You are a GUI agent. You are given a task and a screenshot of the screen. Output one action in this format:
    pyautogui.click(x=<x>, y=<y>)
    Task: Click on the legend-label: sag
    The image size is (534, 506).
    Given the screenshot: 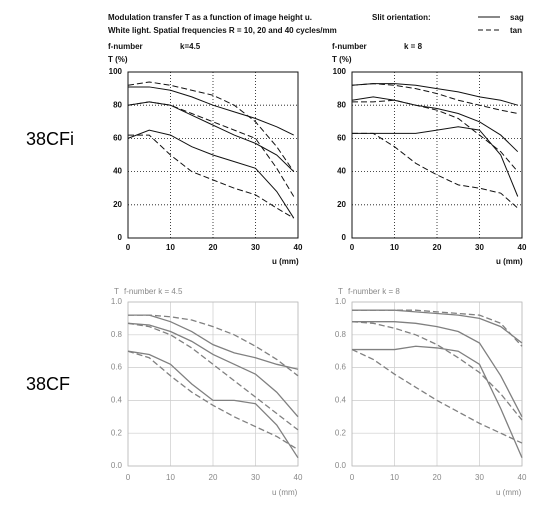 What is the action you would take?
    pyautogui.click(x=517, y=17)
    